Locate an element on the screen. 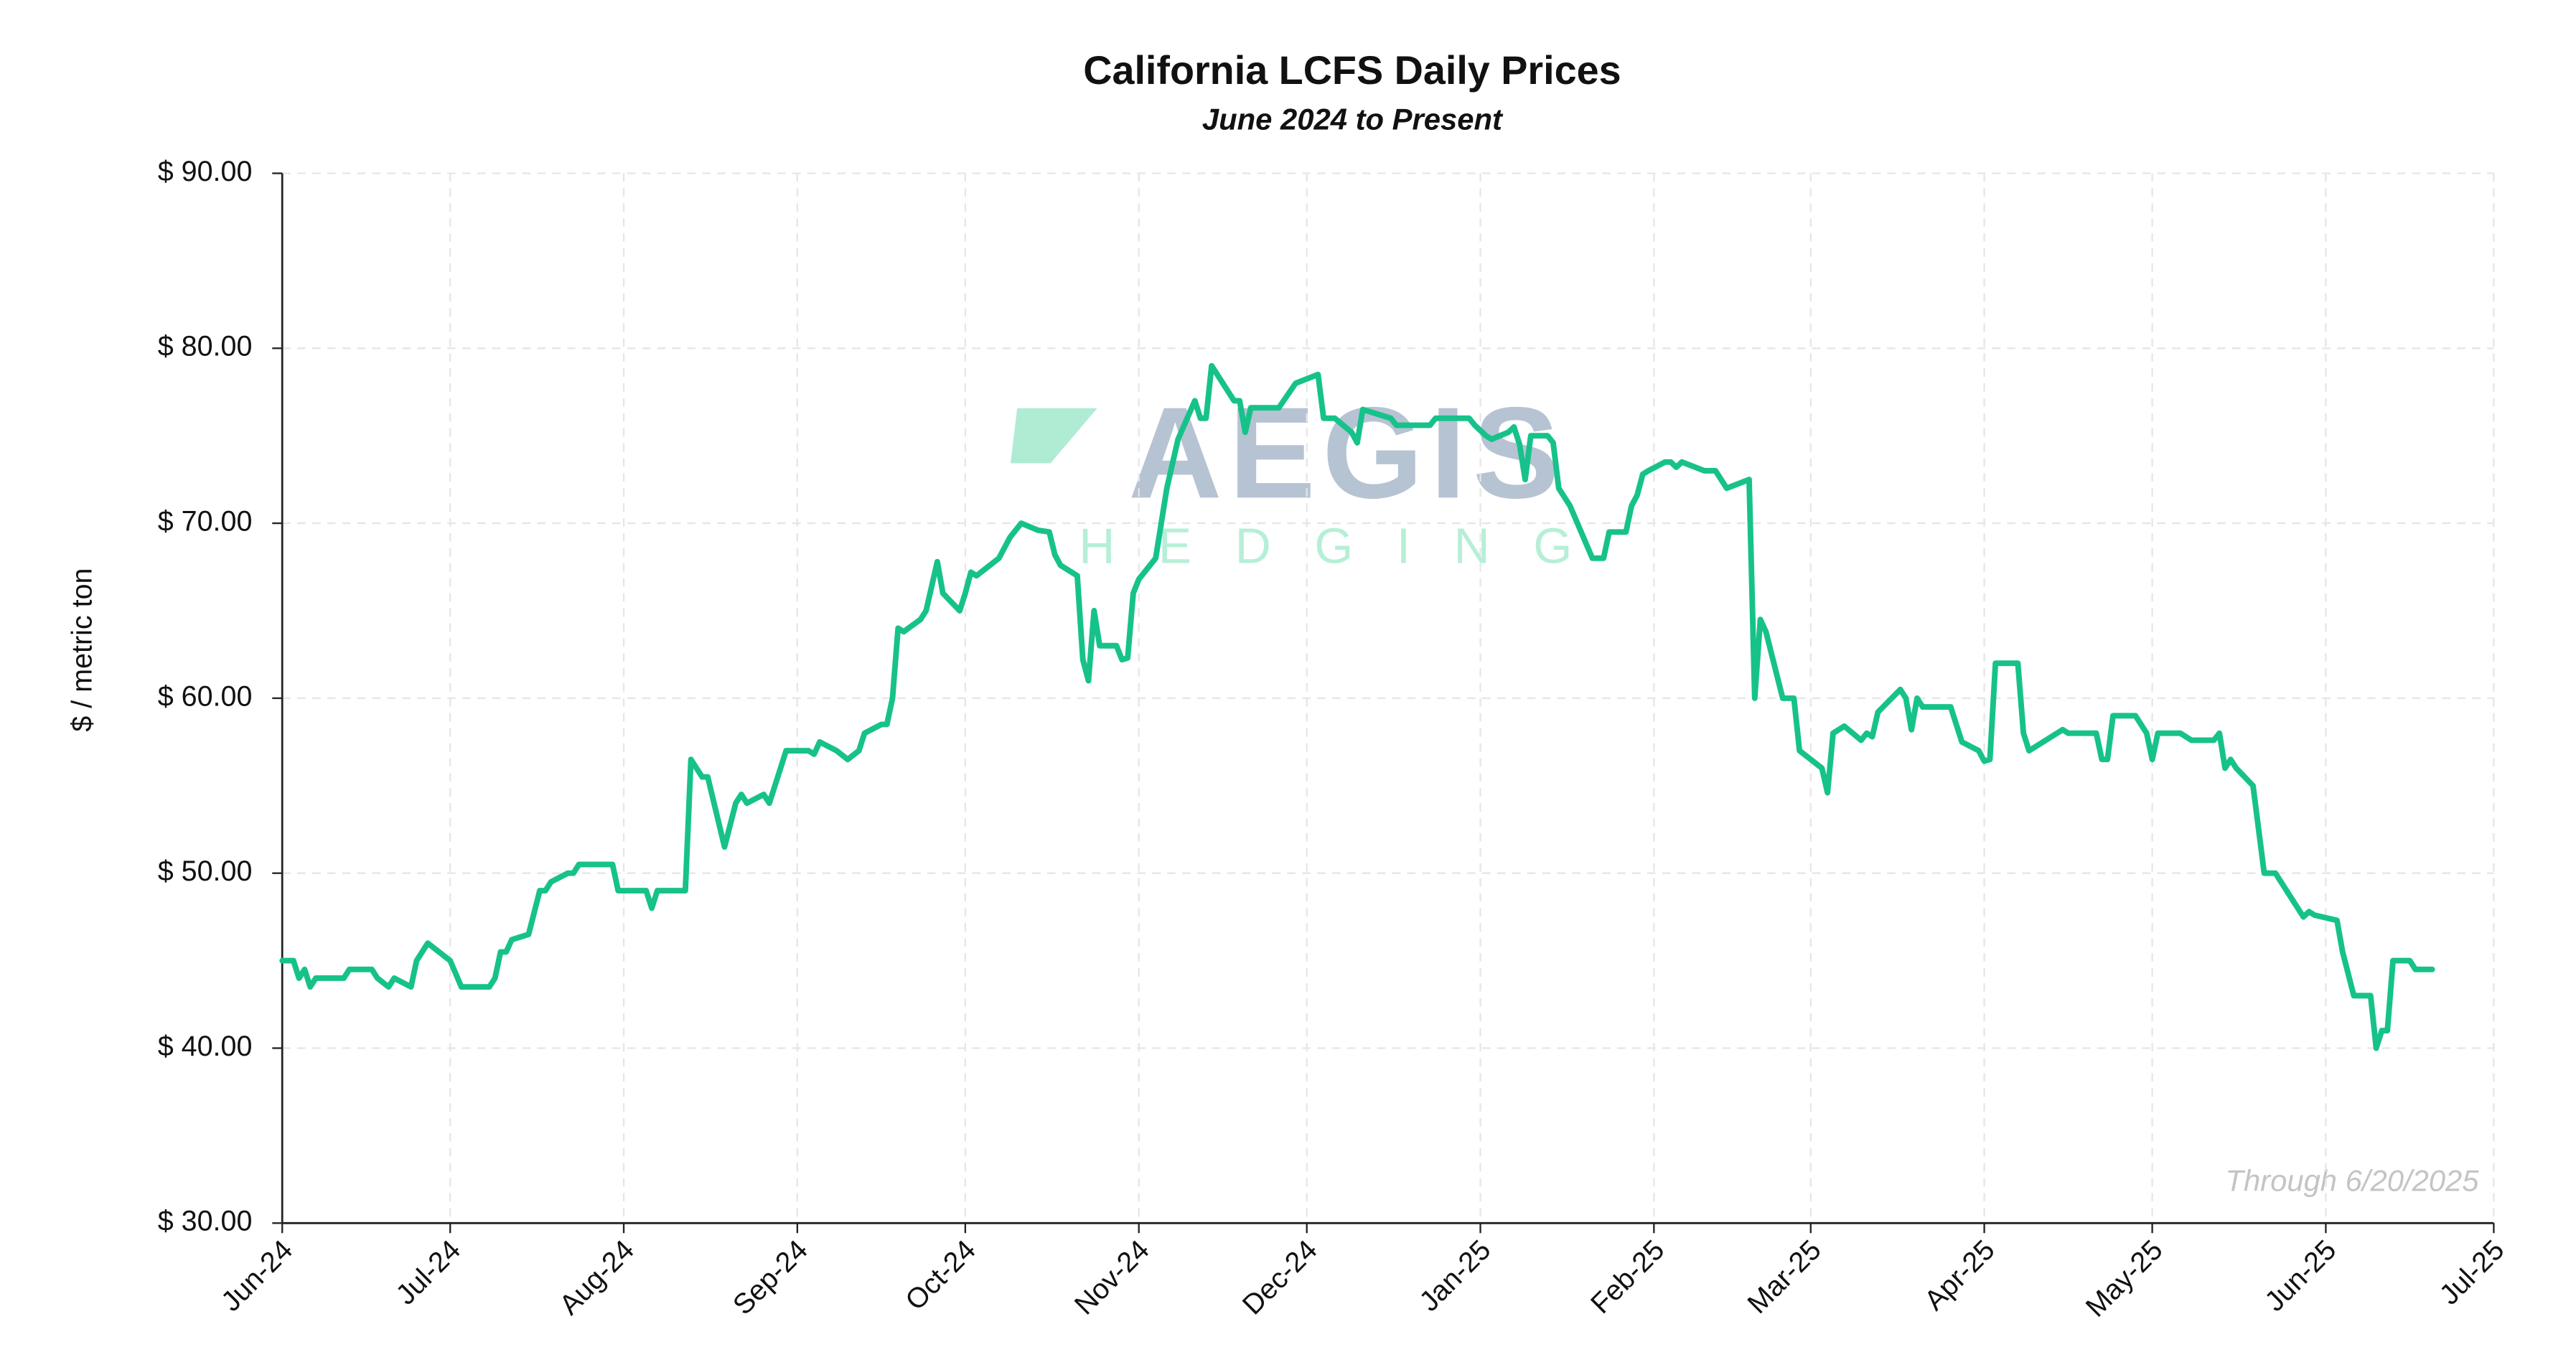 This screenshot has height=1370, width=2576. x-tick-label: Apr-25 is located at coordinates (1960, 1275).